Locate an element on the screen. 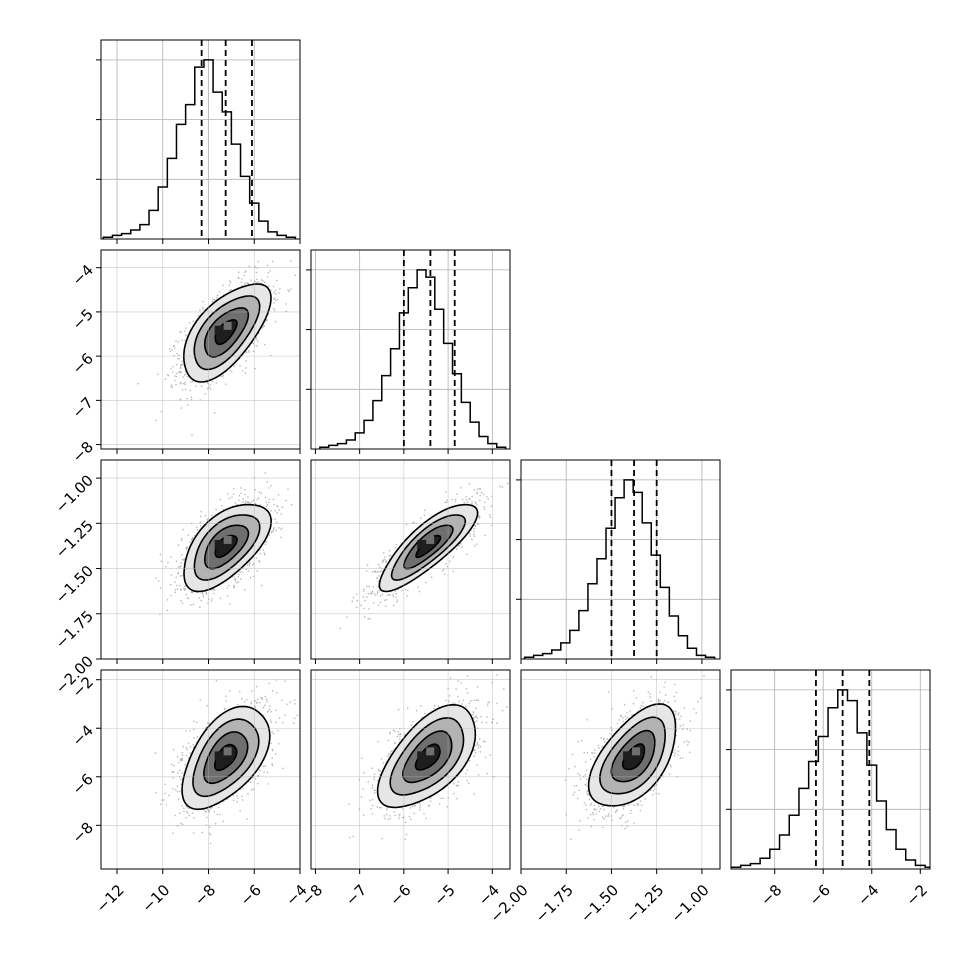 This screenshot has height=970, width=970. x-tick-label: −1.50 is located at coordinates (599, 903).